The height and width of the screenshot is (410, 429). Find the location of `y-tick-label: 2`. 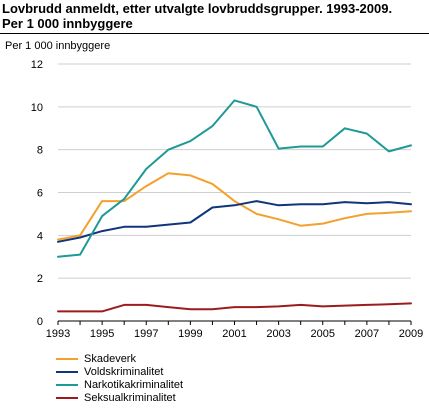

y-tick-label: 2 is located at coordinates (40, 279).